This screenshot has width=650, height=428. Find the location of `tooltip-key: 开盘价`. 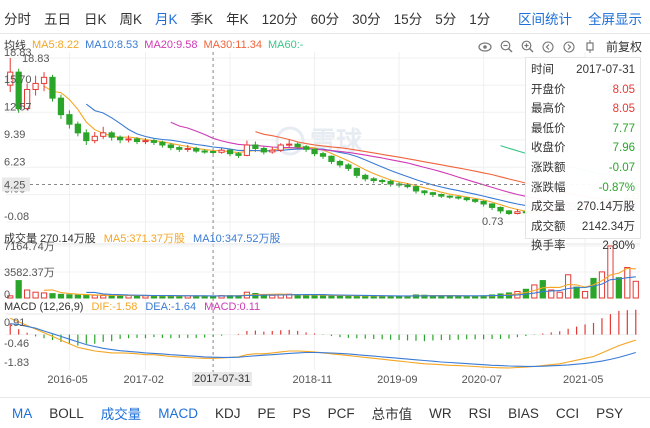

tooltip-key: 开盘价 is located at coordinates (548, 89).